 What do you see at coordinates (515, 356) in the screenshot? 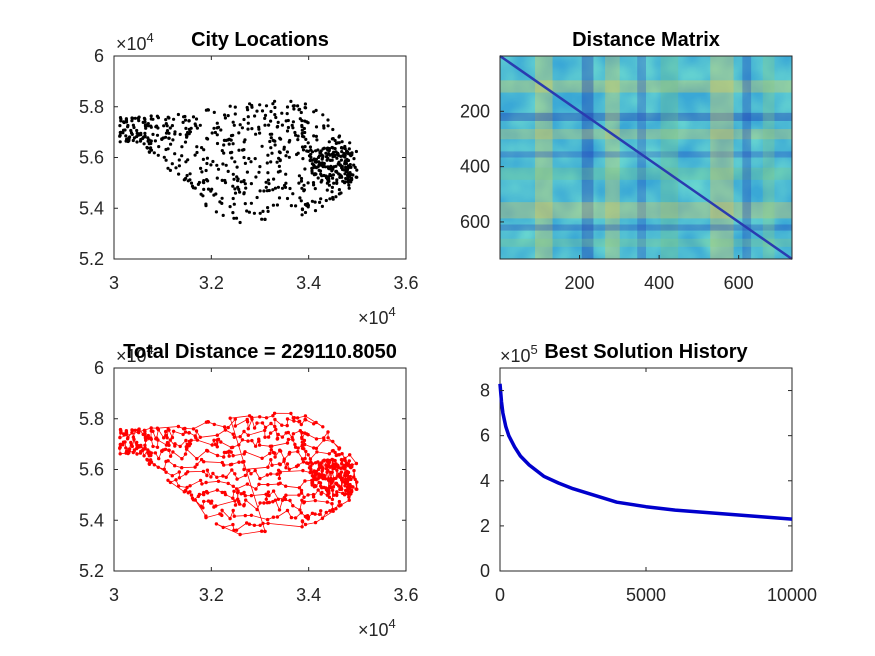
I see `history-y-mult: ×10` at bounding box center [515, 356].